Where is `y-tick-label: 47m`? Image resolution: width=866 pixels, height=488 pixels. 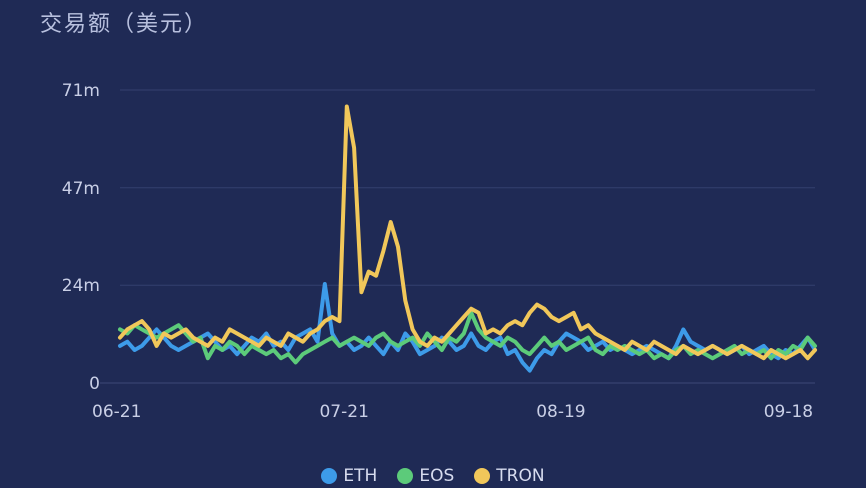
y-tick-label: 47m is located at coordinates (81, 189).